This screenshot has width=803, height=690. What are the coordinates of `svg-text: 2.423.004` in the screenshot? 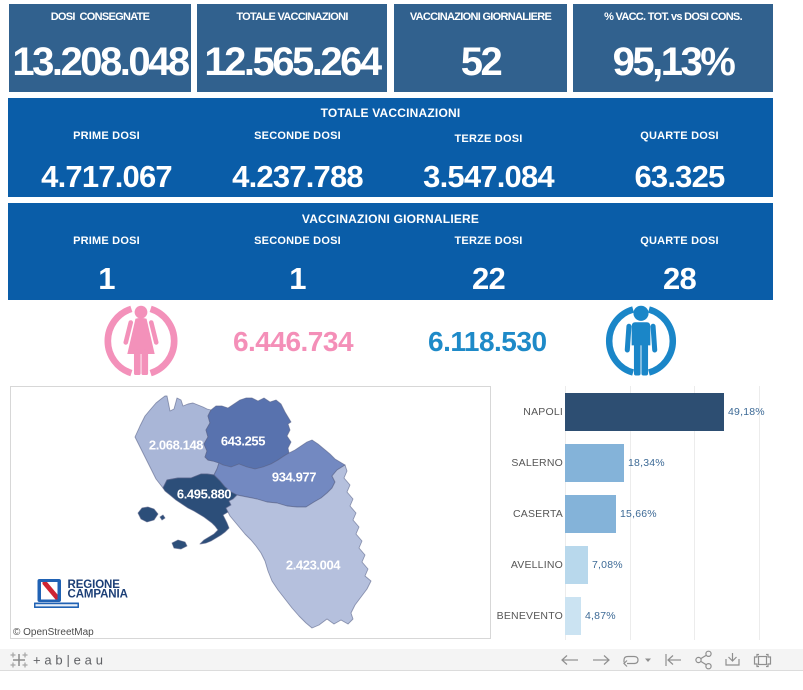 It's located at (313, 565).